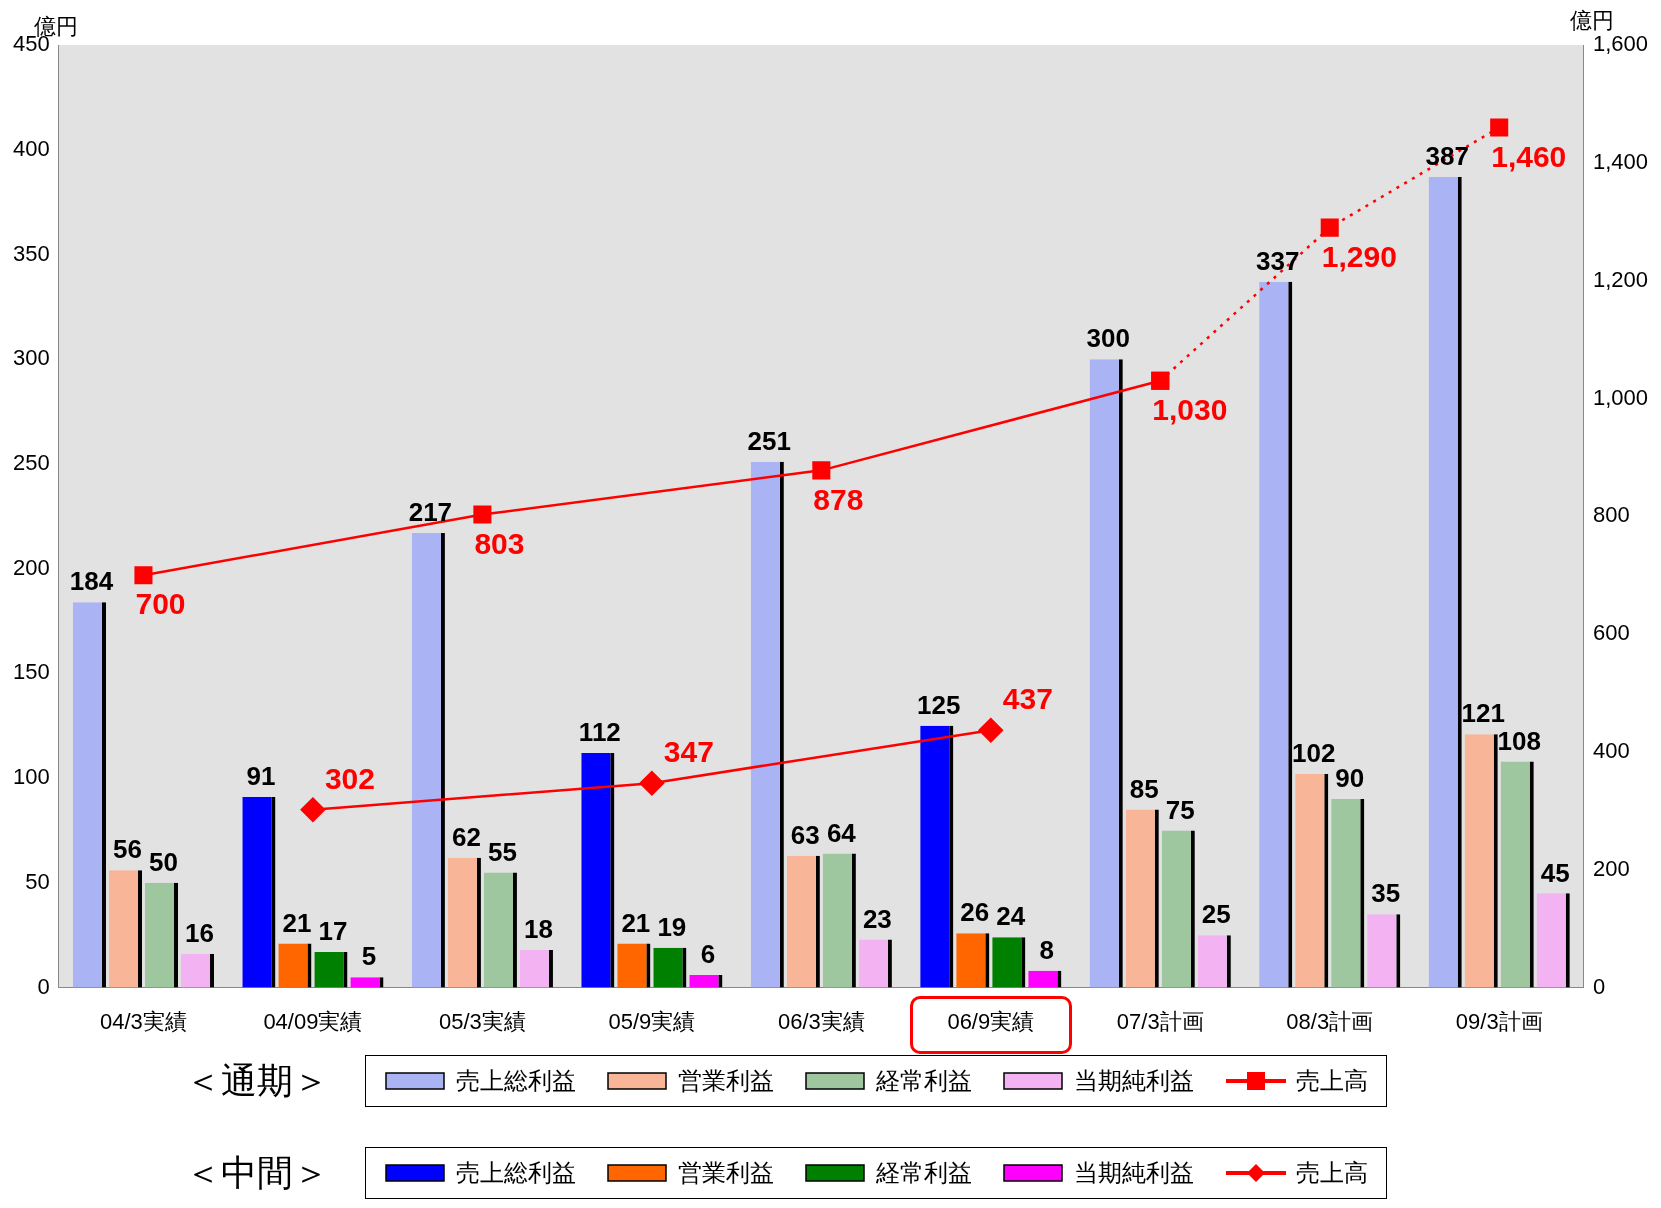 This screenshot has width=1661, height=1208. What do you see at coordinates (1611, 751) in the screenshot?
I see `y2-tick-label: 400` at bounding box center [1611, 751].